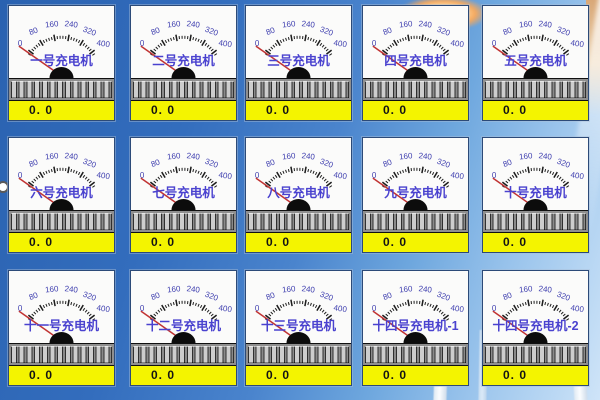 The image size is (600, 400). I want to click on charger-meter: 十四号充电机-1 0 80 160 240 320 400 0. 0, so click(415, 328).